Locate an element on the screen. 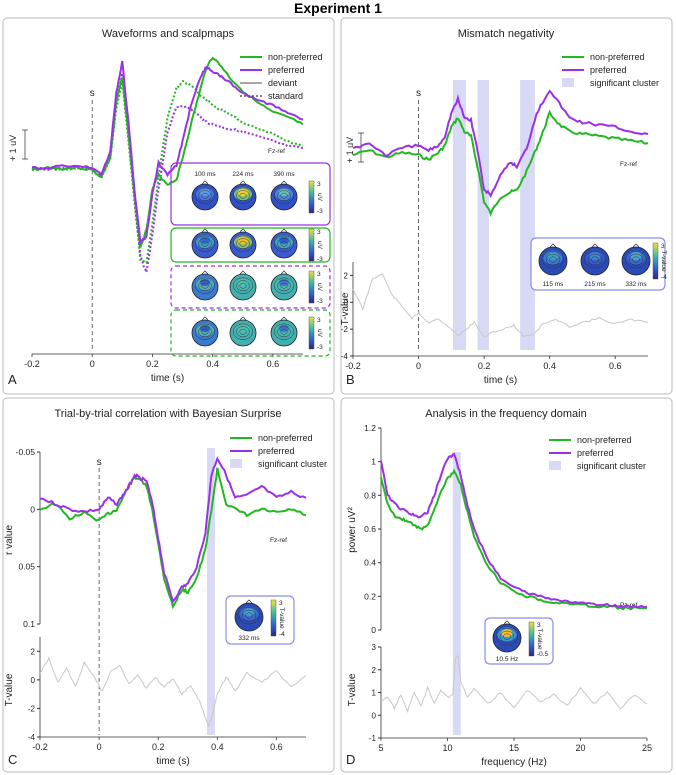  t-tick-label: 0 is located at coordinates (346, 302).